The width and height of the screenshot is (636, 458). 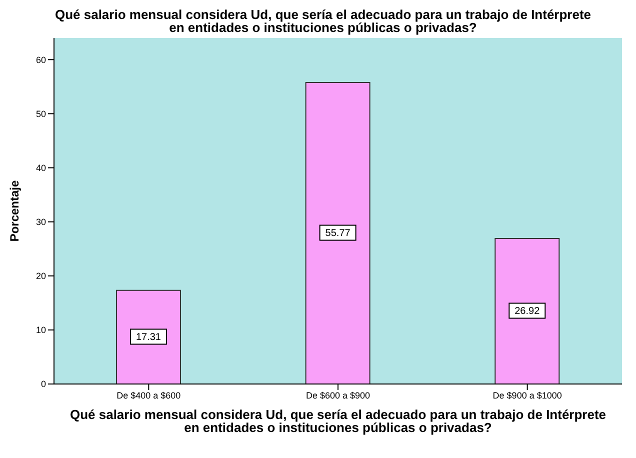 What do you see at coordinates (41, 276) in the screenshot?
I see `y-tick-label: 20` at bounding box center [41, 276].